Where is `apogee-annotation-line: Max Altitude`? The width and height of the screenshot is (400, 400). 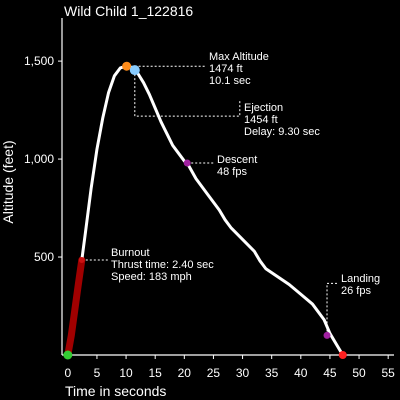
apogee-annotation-line: Max Altitude is located at coordinates (239, 57).